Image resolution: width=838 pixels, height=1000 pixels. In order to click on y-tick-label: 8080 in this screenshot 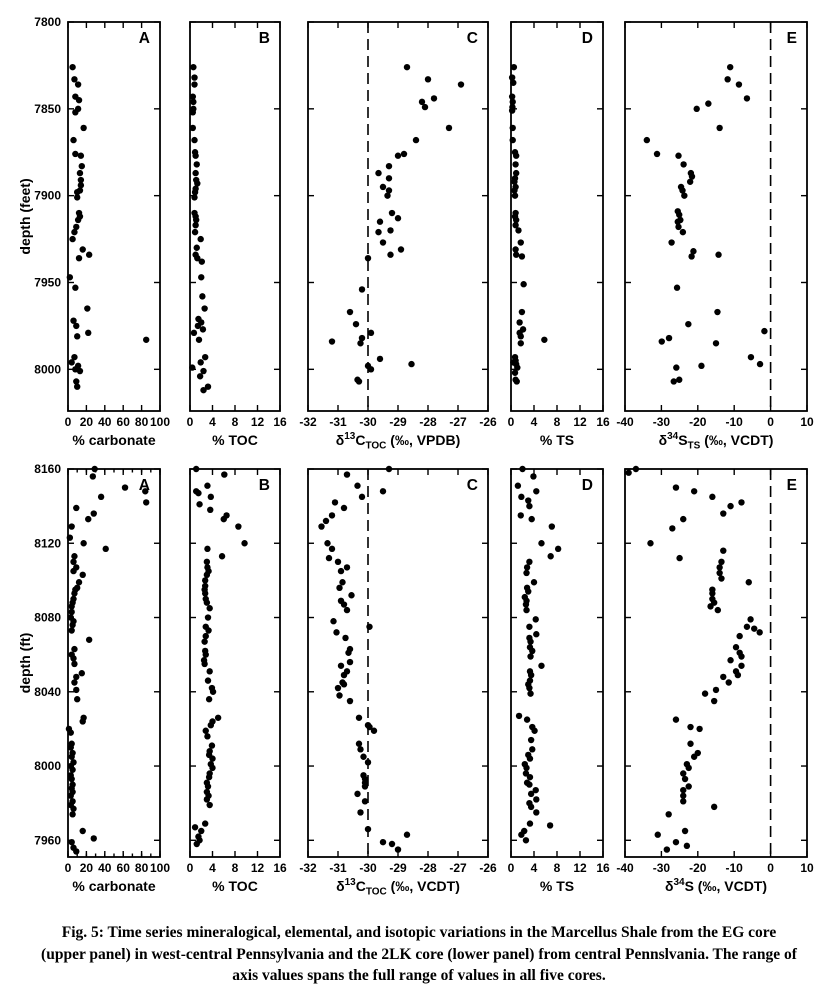, I will do `click(47, 618)`.